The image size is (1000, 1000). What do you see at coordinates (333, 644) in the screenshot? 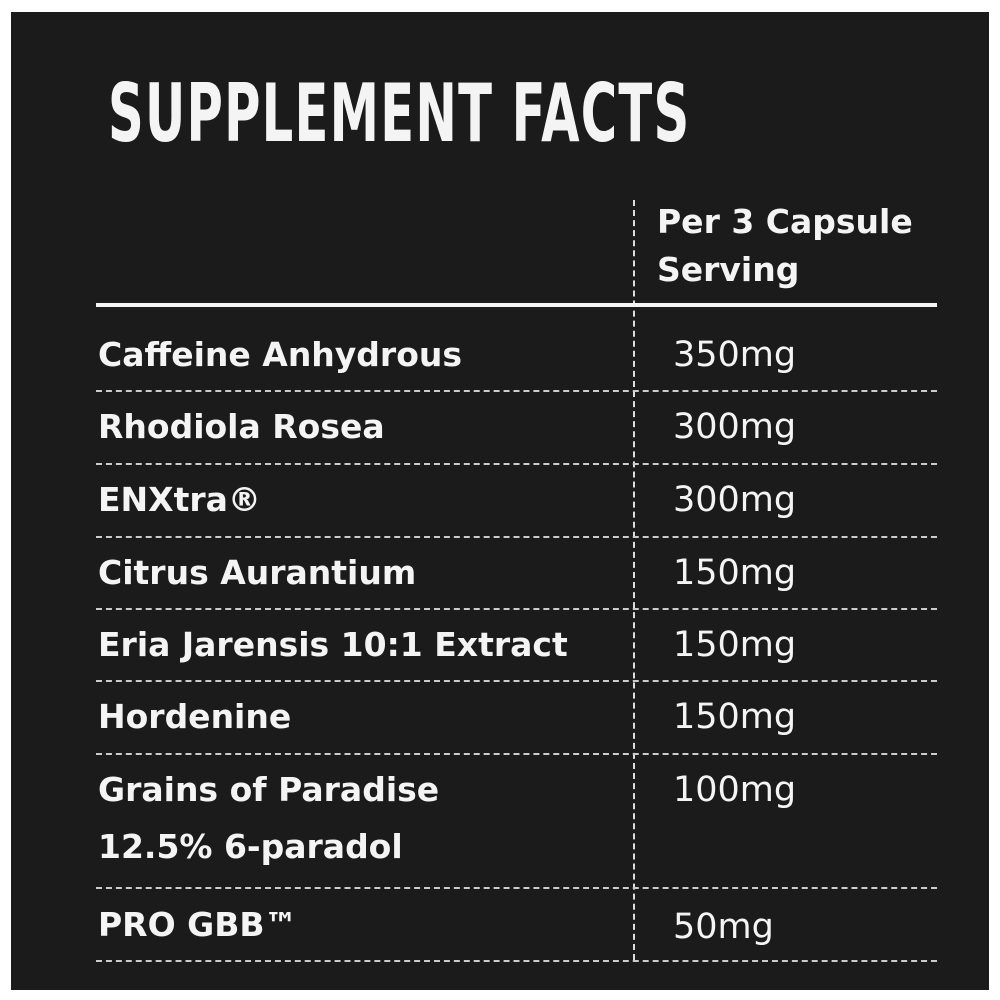
I see `ingredient-name: Eria Jarensis 10:1 Extract` at bounding box center [333, 644].